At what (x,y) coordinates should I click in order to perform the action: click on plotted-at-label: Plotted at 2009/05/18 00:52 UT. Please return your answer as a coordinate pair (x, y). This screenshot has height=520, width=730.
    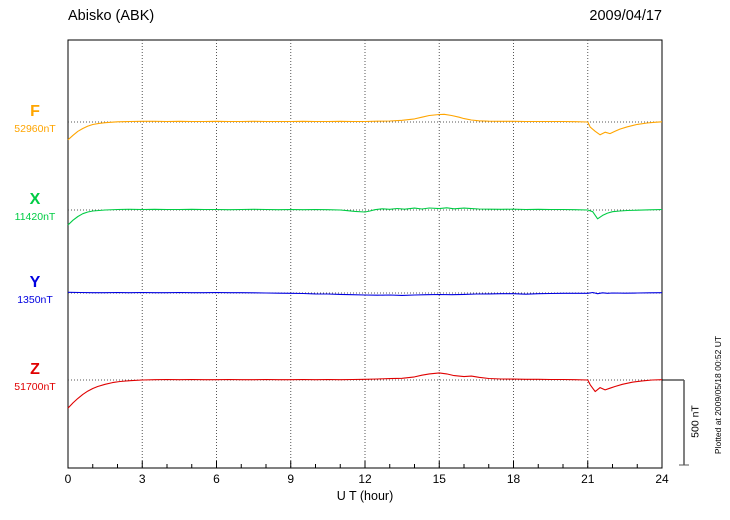
    Looking at the image, I should click on (718, 395).